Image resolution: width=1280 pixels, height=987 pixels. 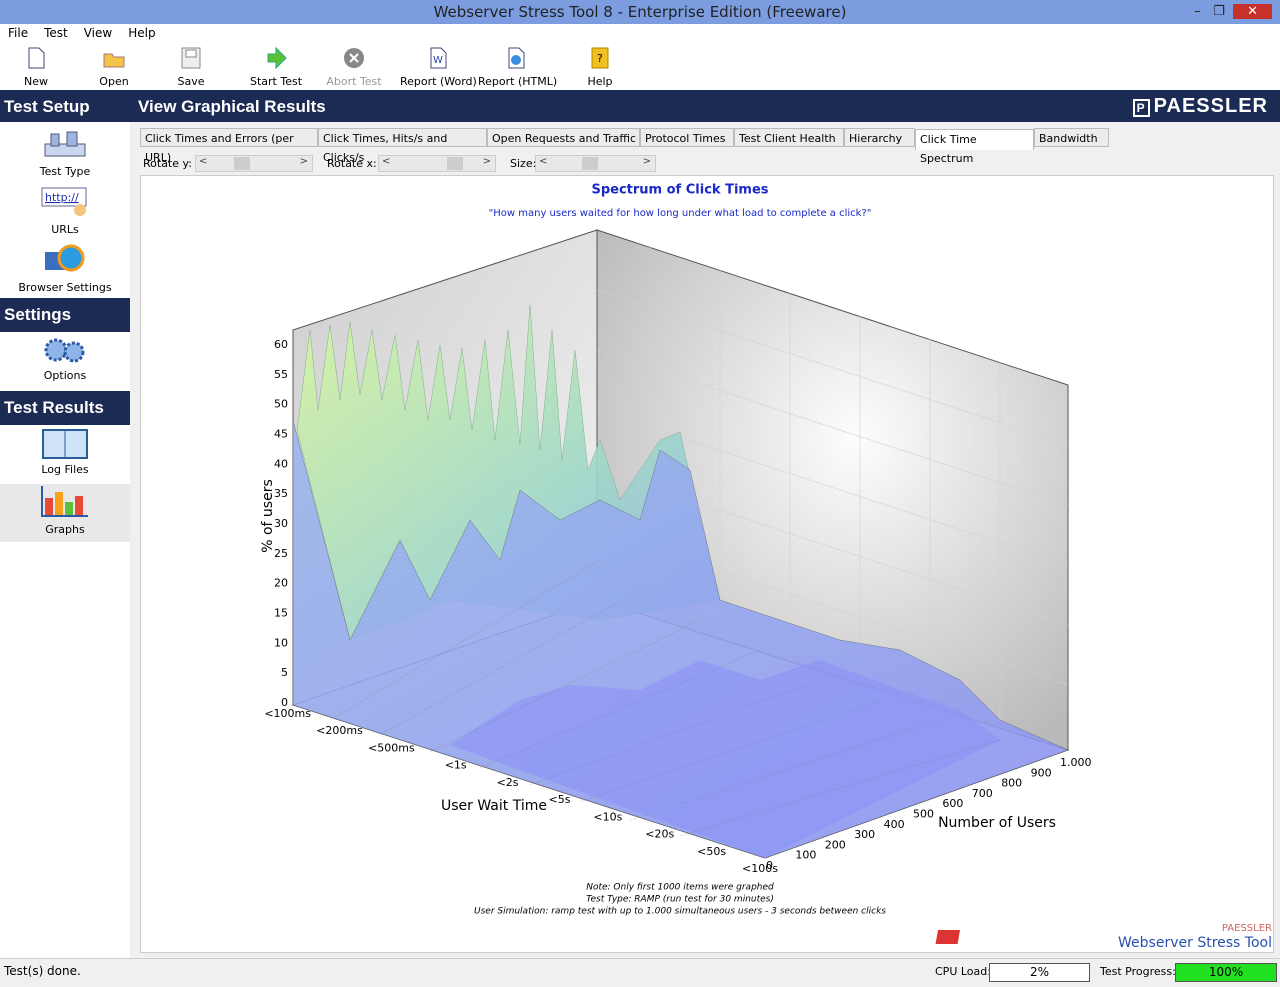 What do you see at coordinates (232, 106) in the screenshot?
I see `page-title: View Graphical Results` at bounding box center [232, 106].